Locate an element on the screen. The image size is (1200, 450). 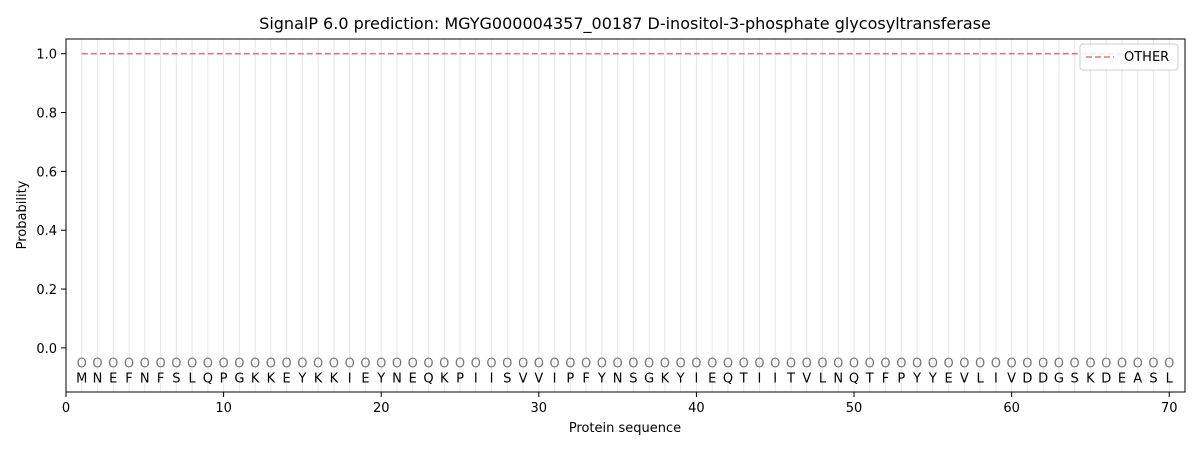
residue-label: F is located at coordinates (885, 378).